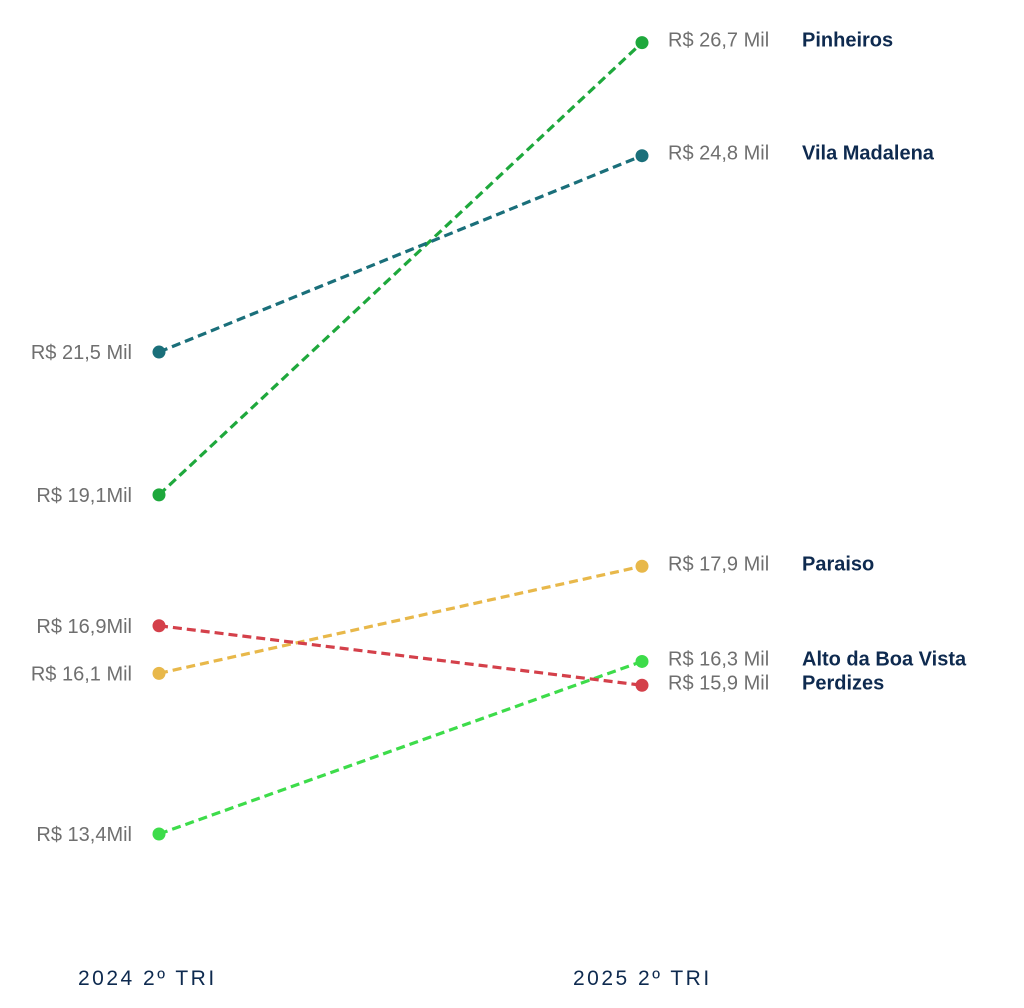 The height and width of the screenshot is (1008, 1024). Describe the element at coordinates (84, 627) in the screenshot. I see `perdizes-value-start: R$ 16,9Mil` at that location.